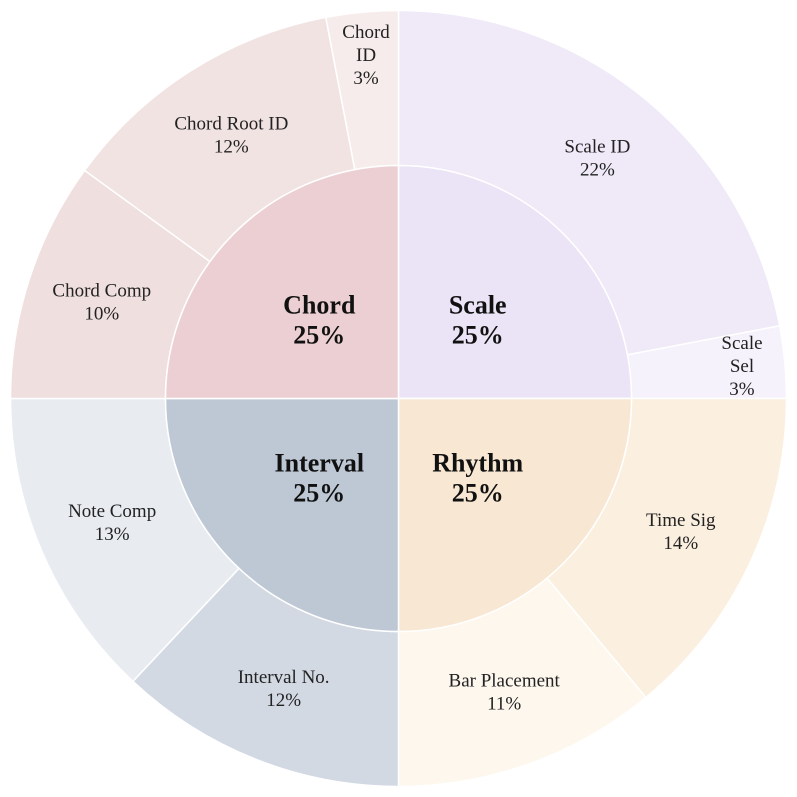 This screenshot has height=797, width=797. What do you see at coordinates (681, 532) in the screenshot?
I see `outer-label-time-sig: Time Sig 14%` at bounding box center [681, 532].